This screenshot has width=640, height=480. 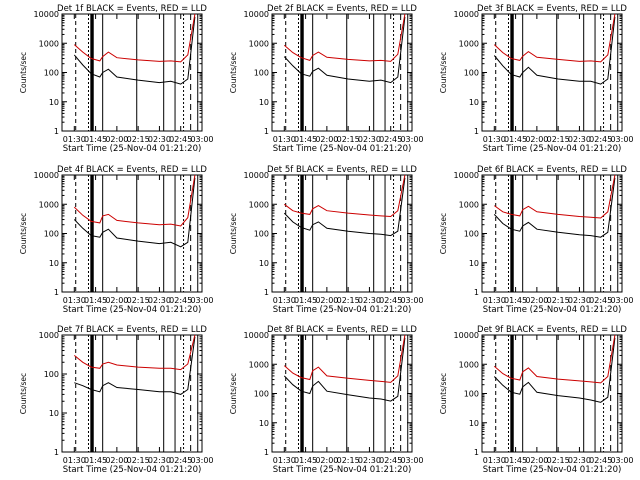 What do you see at coordinates (132, 330) in the screenshot?
I see `panel-title: Det 7f BLACK = Events, RED = LLD` at bounding box center [132, 330].